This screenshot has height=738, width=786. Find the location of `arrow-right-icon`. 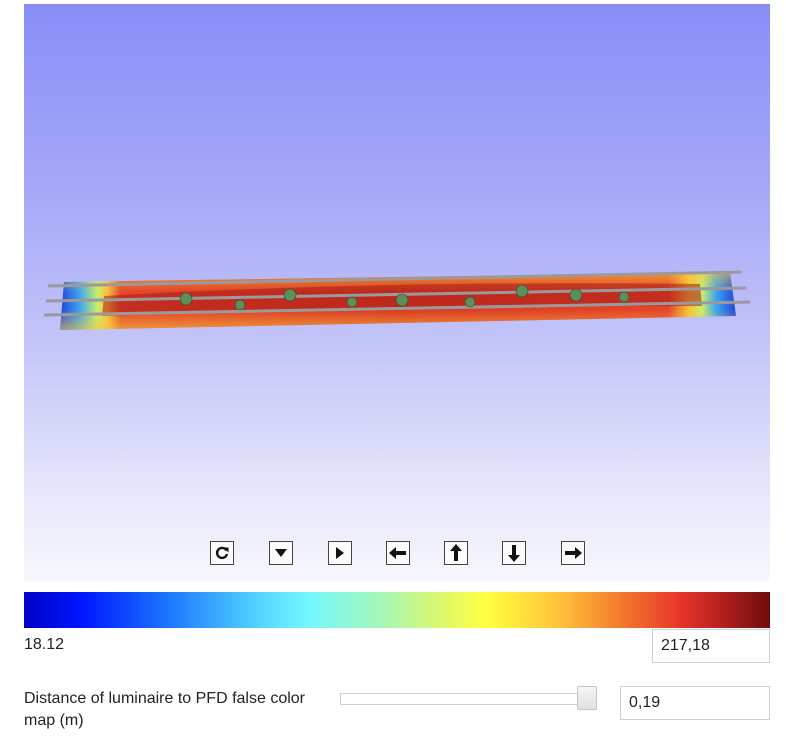

arrow-right-icon is located at coordinates (573, 553).